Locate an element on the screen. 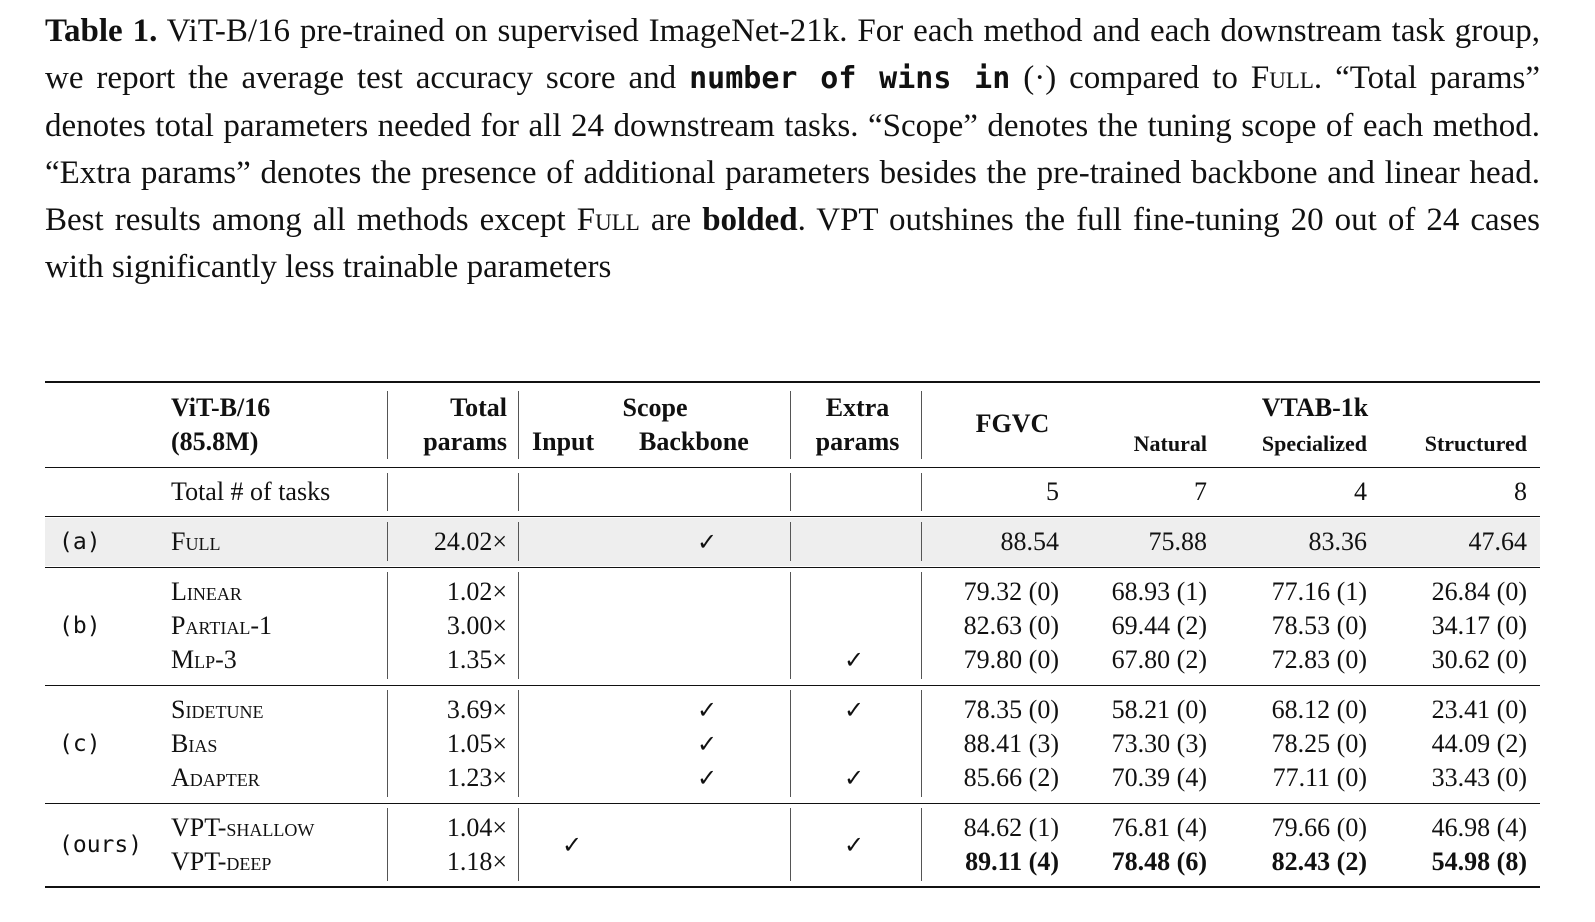  result-value: 75.88 is located at coordinates (1178, 541).